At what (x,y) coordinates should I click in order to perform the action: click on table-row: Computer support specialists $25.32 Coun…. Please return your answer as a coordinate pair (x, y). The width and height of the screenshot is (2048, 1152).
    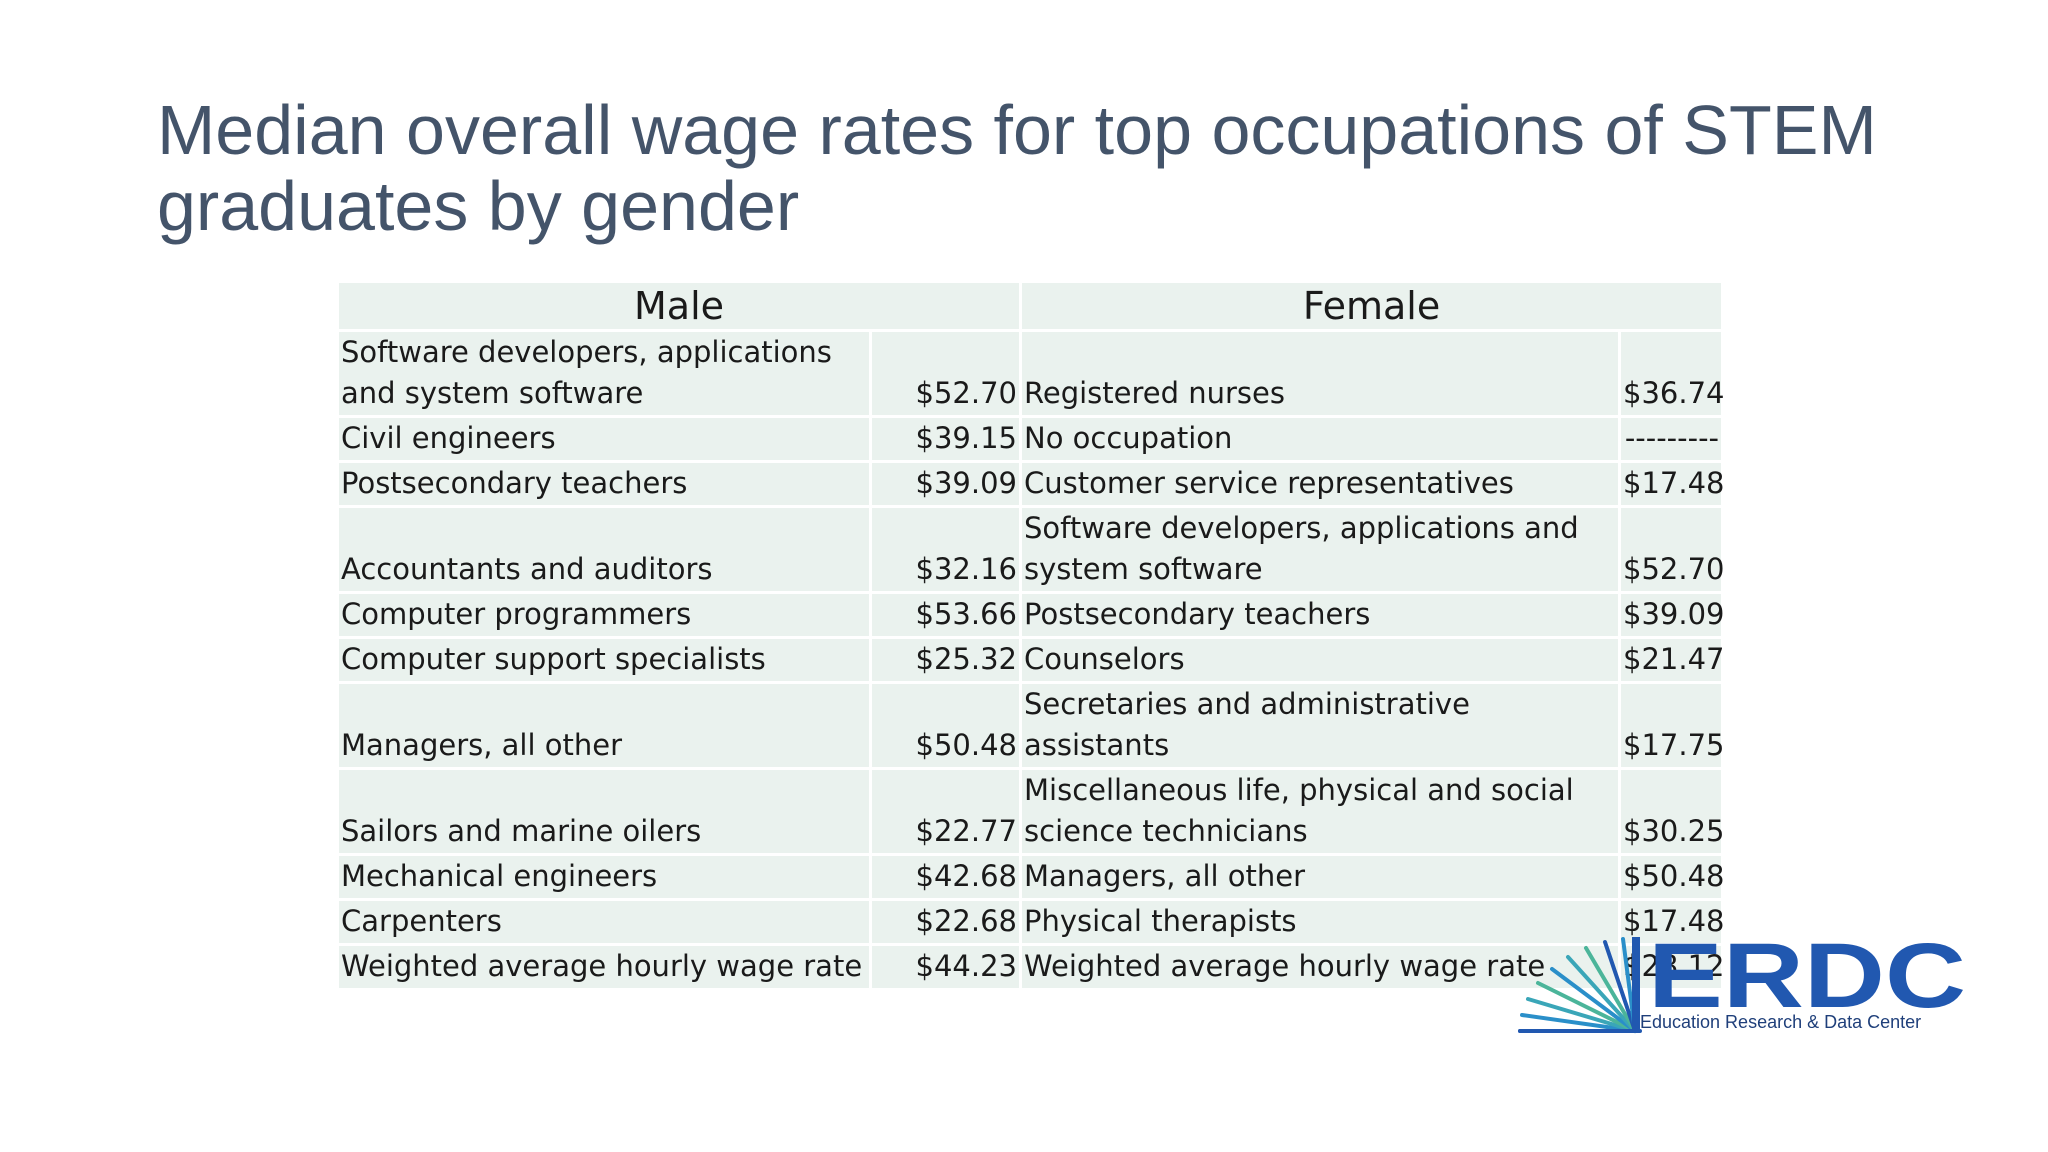
    Looking at the image, I should click on (1032, 660).